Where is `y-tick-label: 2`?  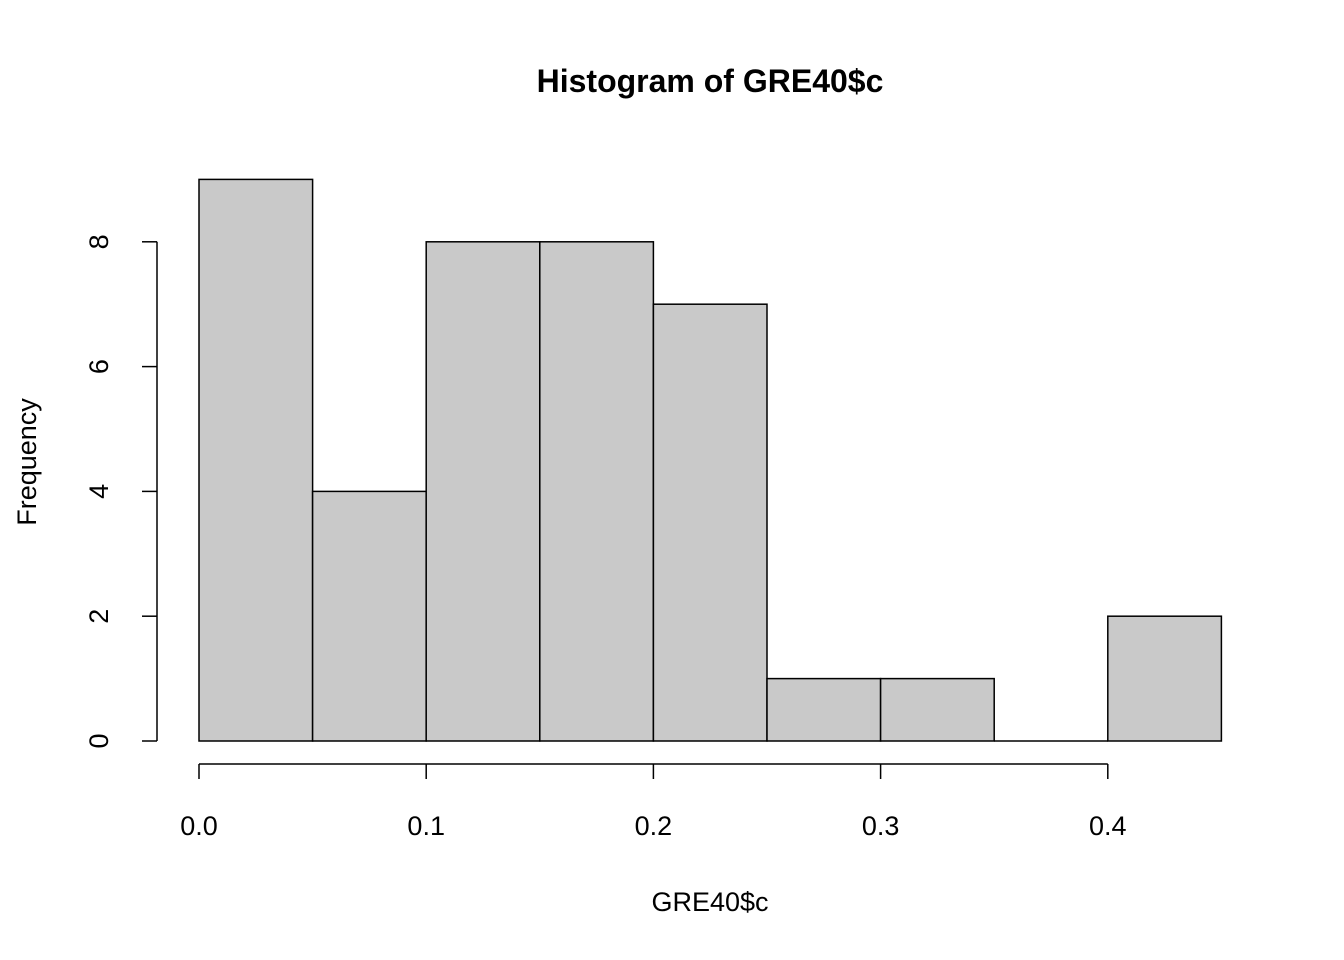
y-tick-label: 2 is located at coordinates (99, 616).